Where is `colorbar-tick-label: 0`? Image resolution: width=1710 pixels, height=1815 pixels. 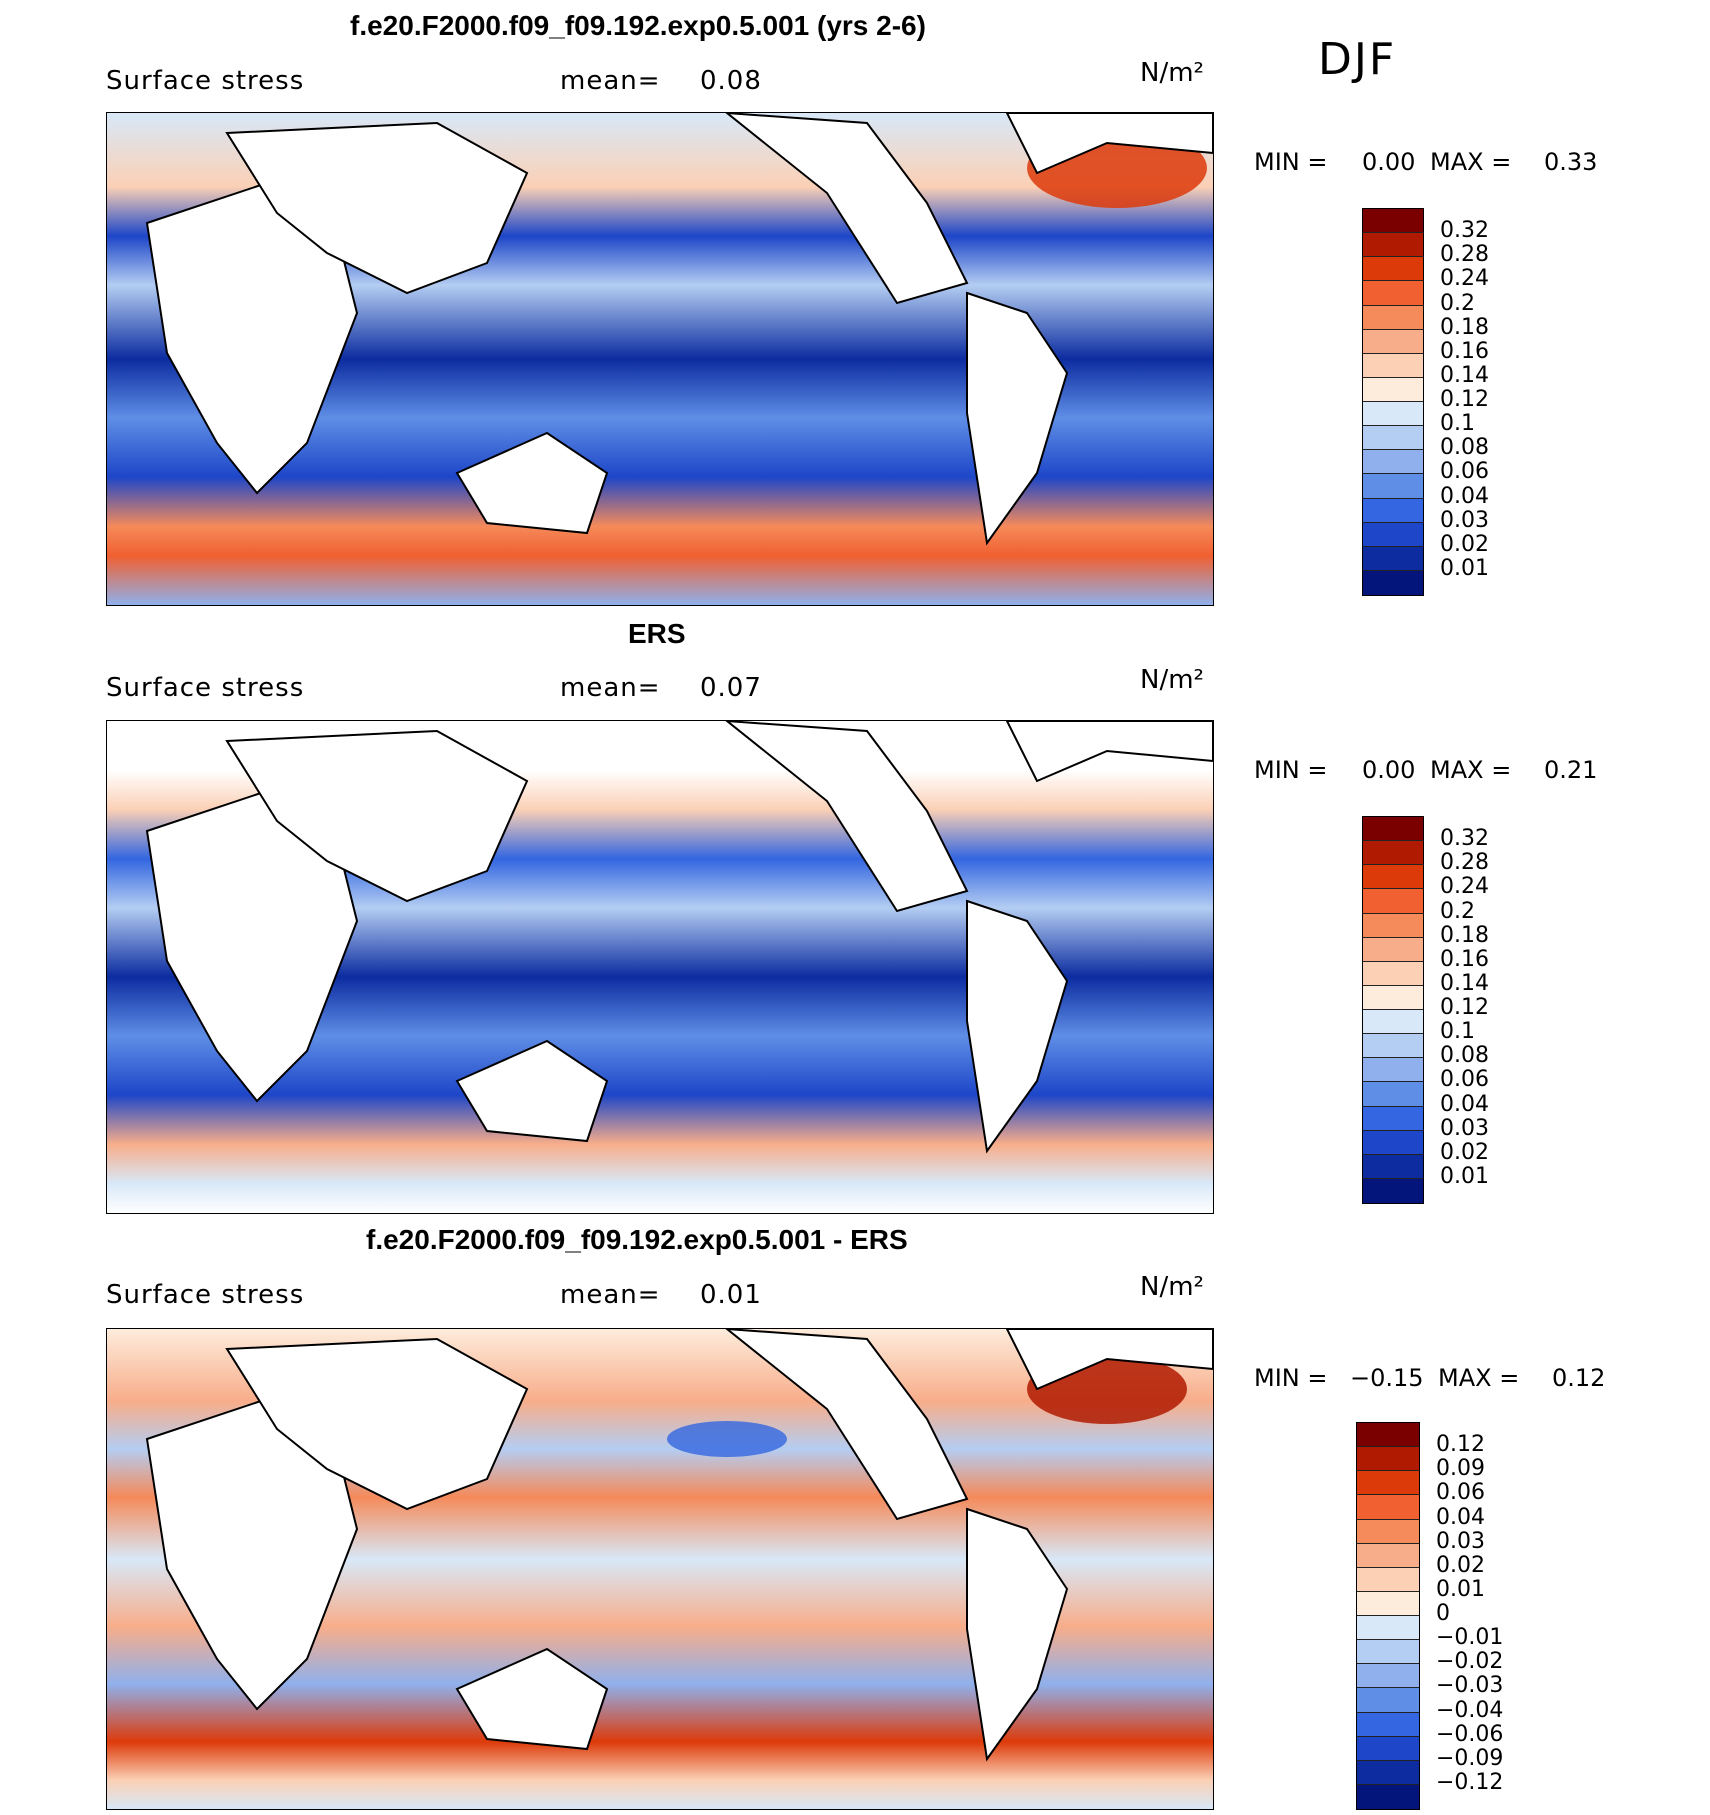 colorbar-tick-label: 0 is located at coordinates (1443, 1613).